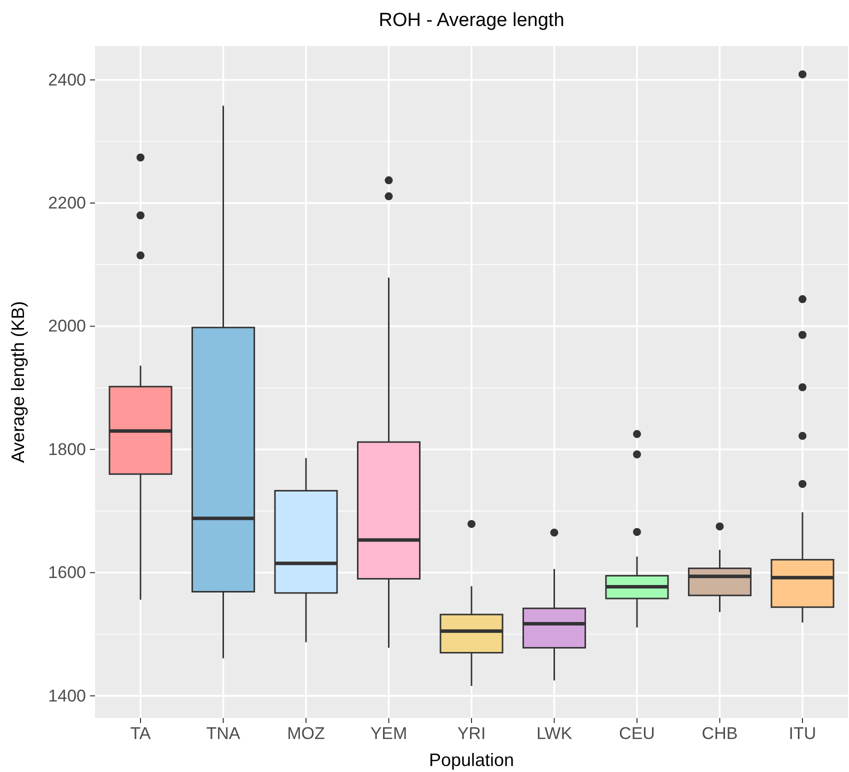  What do you see at coordinates (637, 734) in the screenshot?
I see `x-tick-label: CEU` at bounding box center [637, 734].